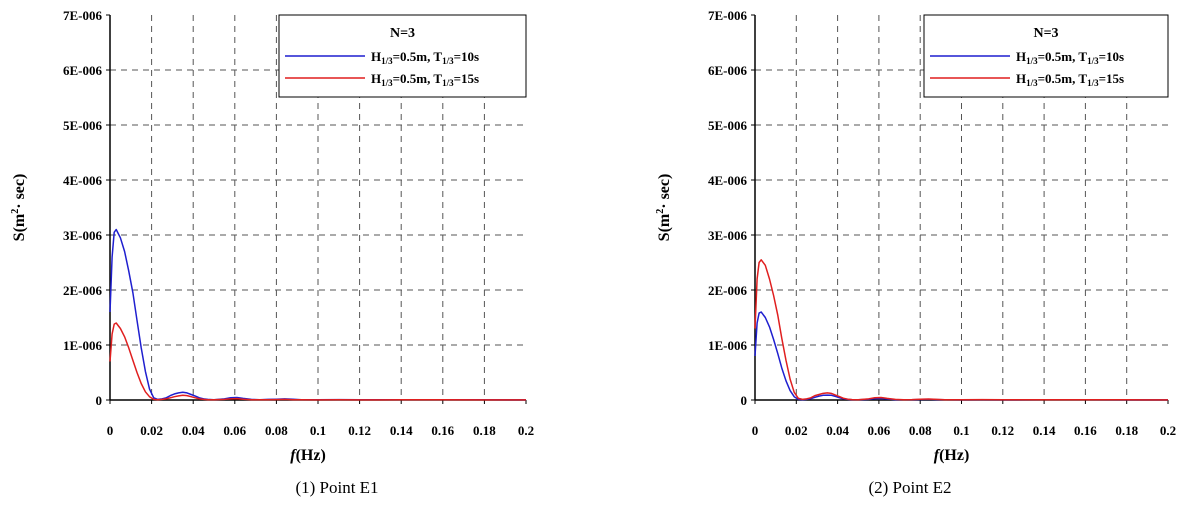  I want to click on caption: (2) Point E2, so click(909, 487).